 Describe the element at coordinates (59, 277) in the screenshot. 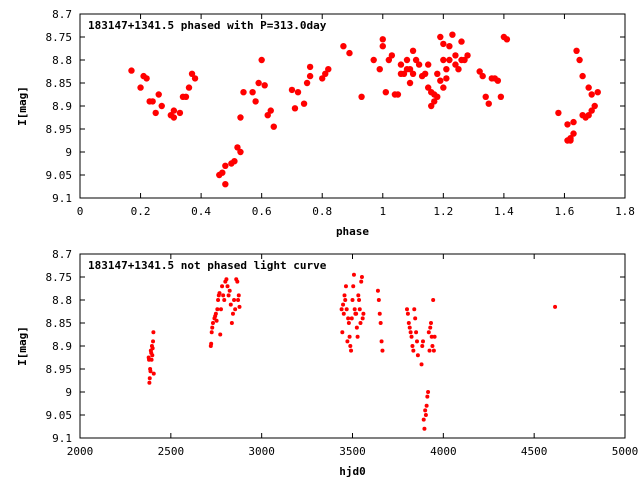

I see `y-tick-label: 8.75` at that location.